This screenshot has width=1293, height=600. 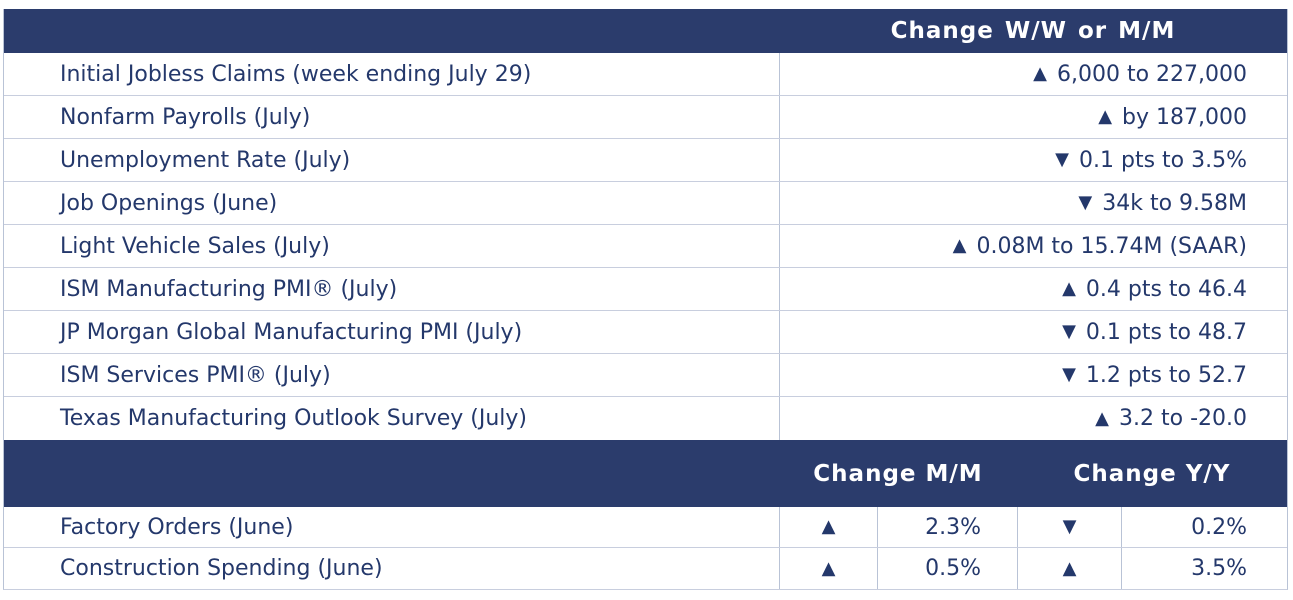 I want to click on row-value-cell: ▲ 3.2 to -20.0, so click(x=1033, y=418).